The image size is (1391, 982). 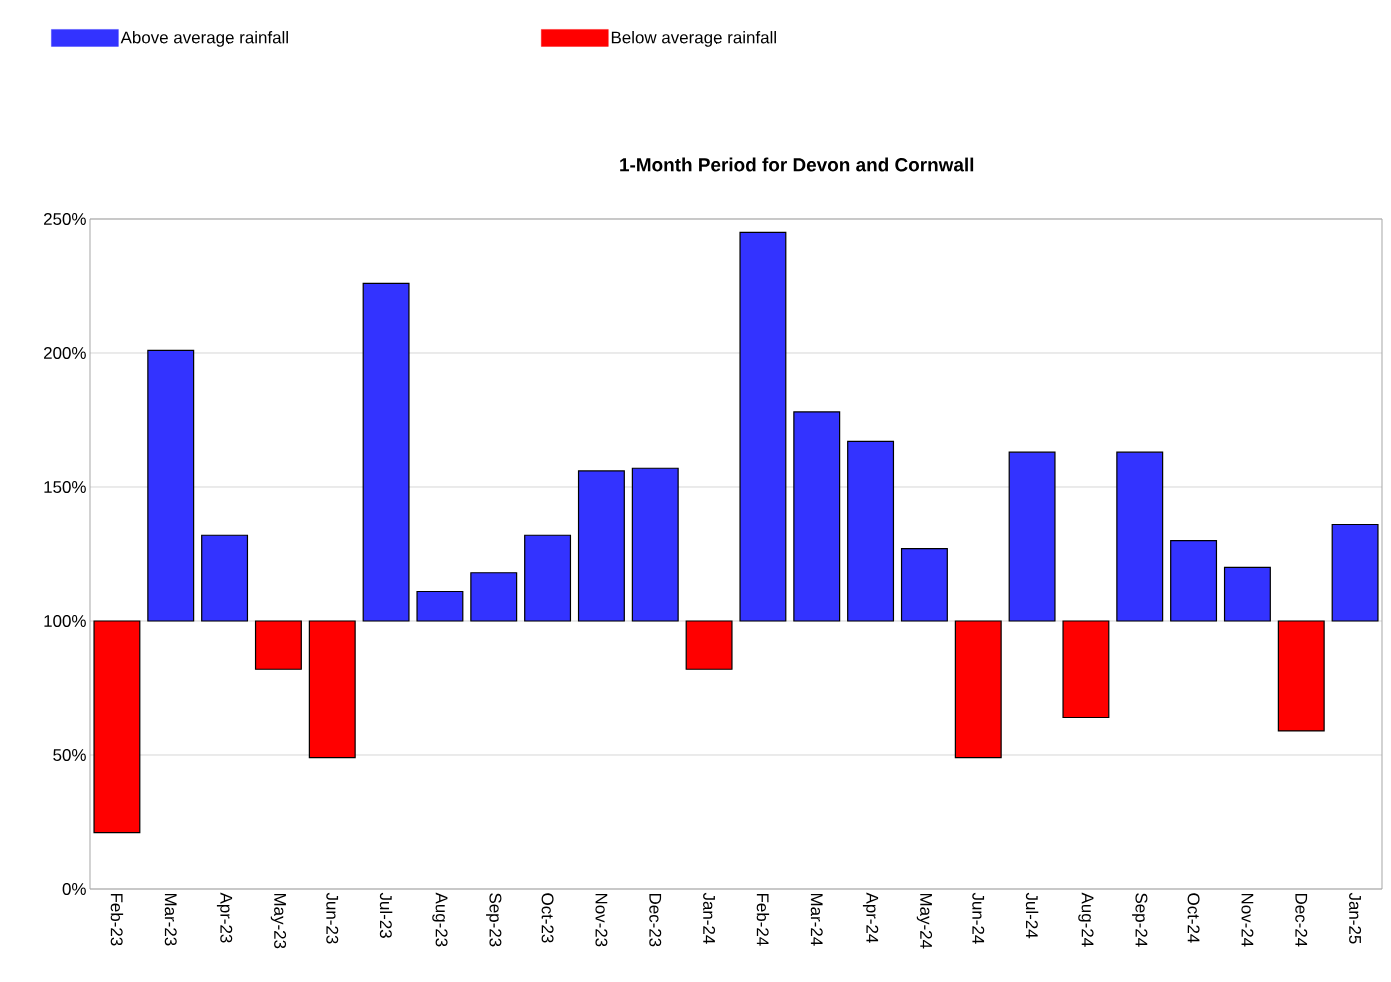 I want to click on x-tick-label: Oct-23, so click(x=547, y=918).